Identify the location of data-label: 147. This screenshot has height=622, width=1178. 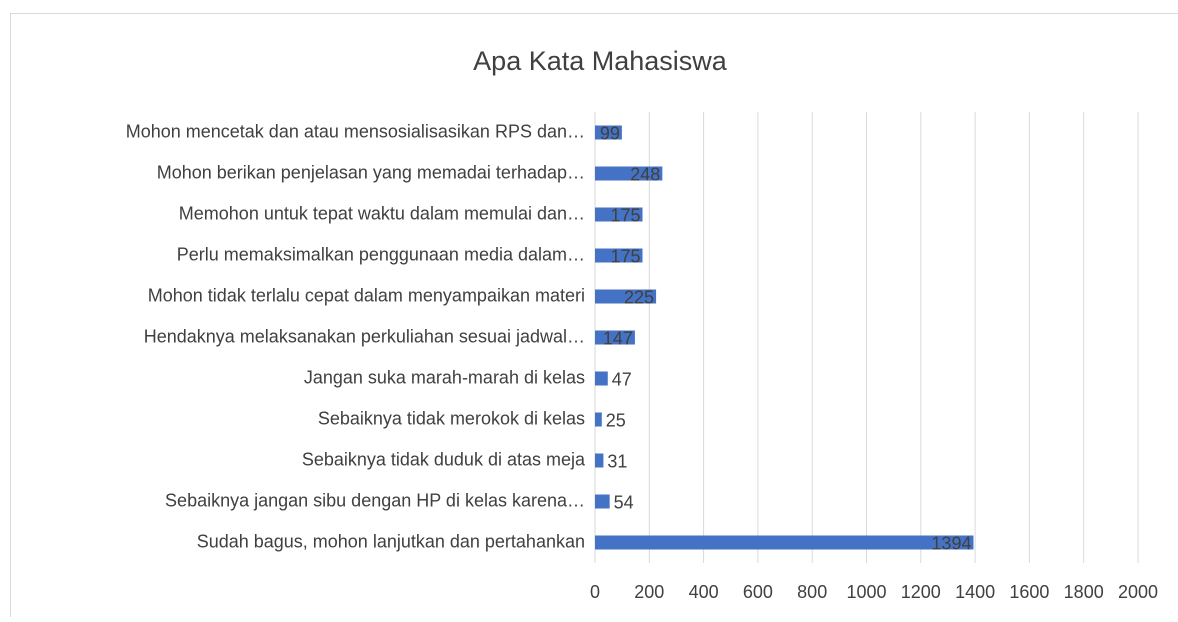
(618, 338).